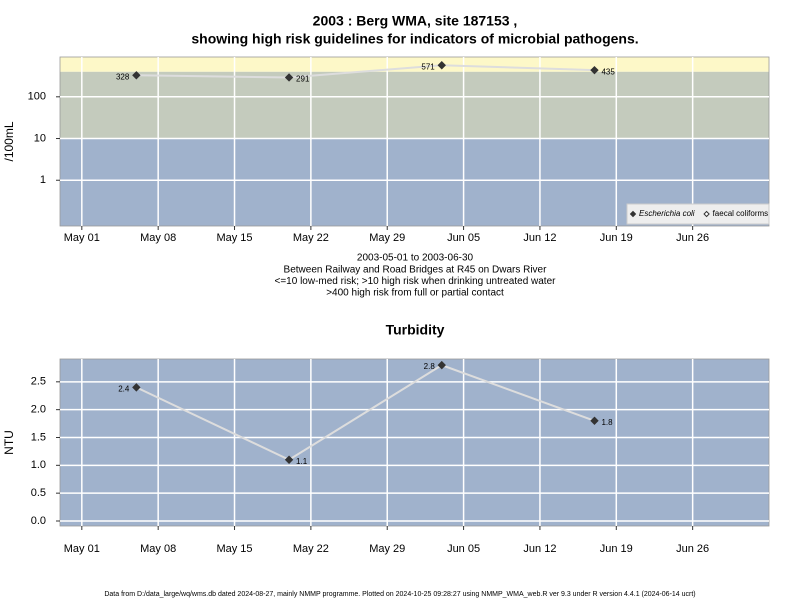  What do you see at coordinates (123, 76) in the screenshot?
I see `data-label: 328` at bounding box center [123, 76].